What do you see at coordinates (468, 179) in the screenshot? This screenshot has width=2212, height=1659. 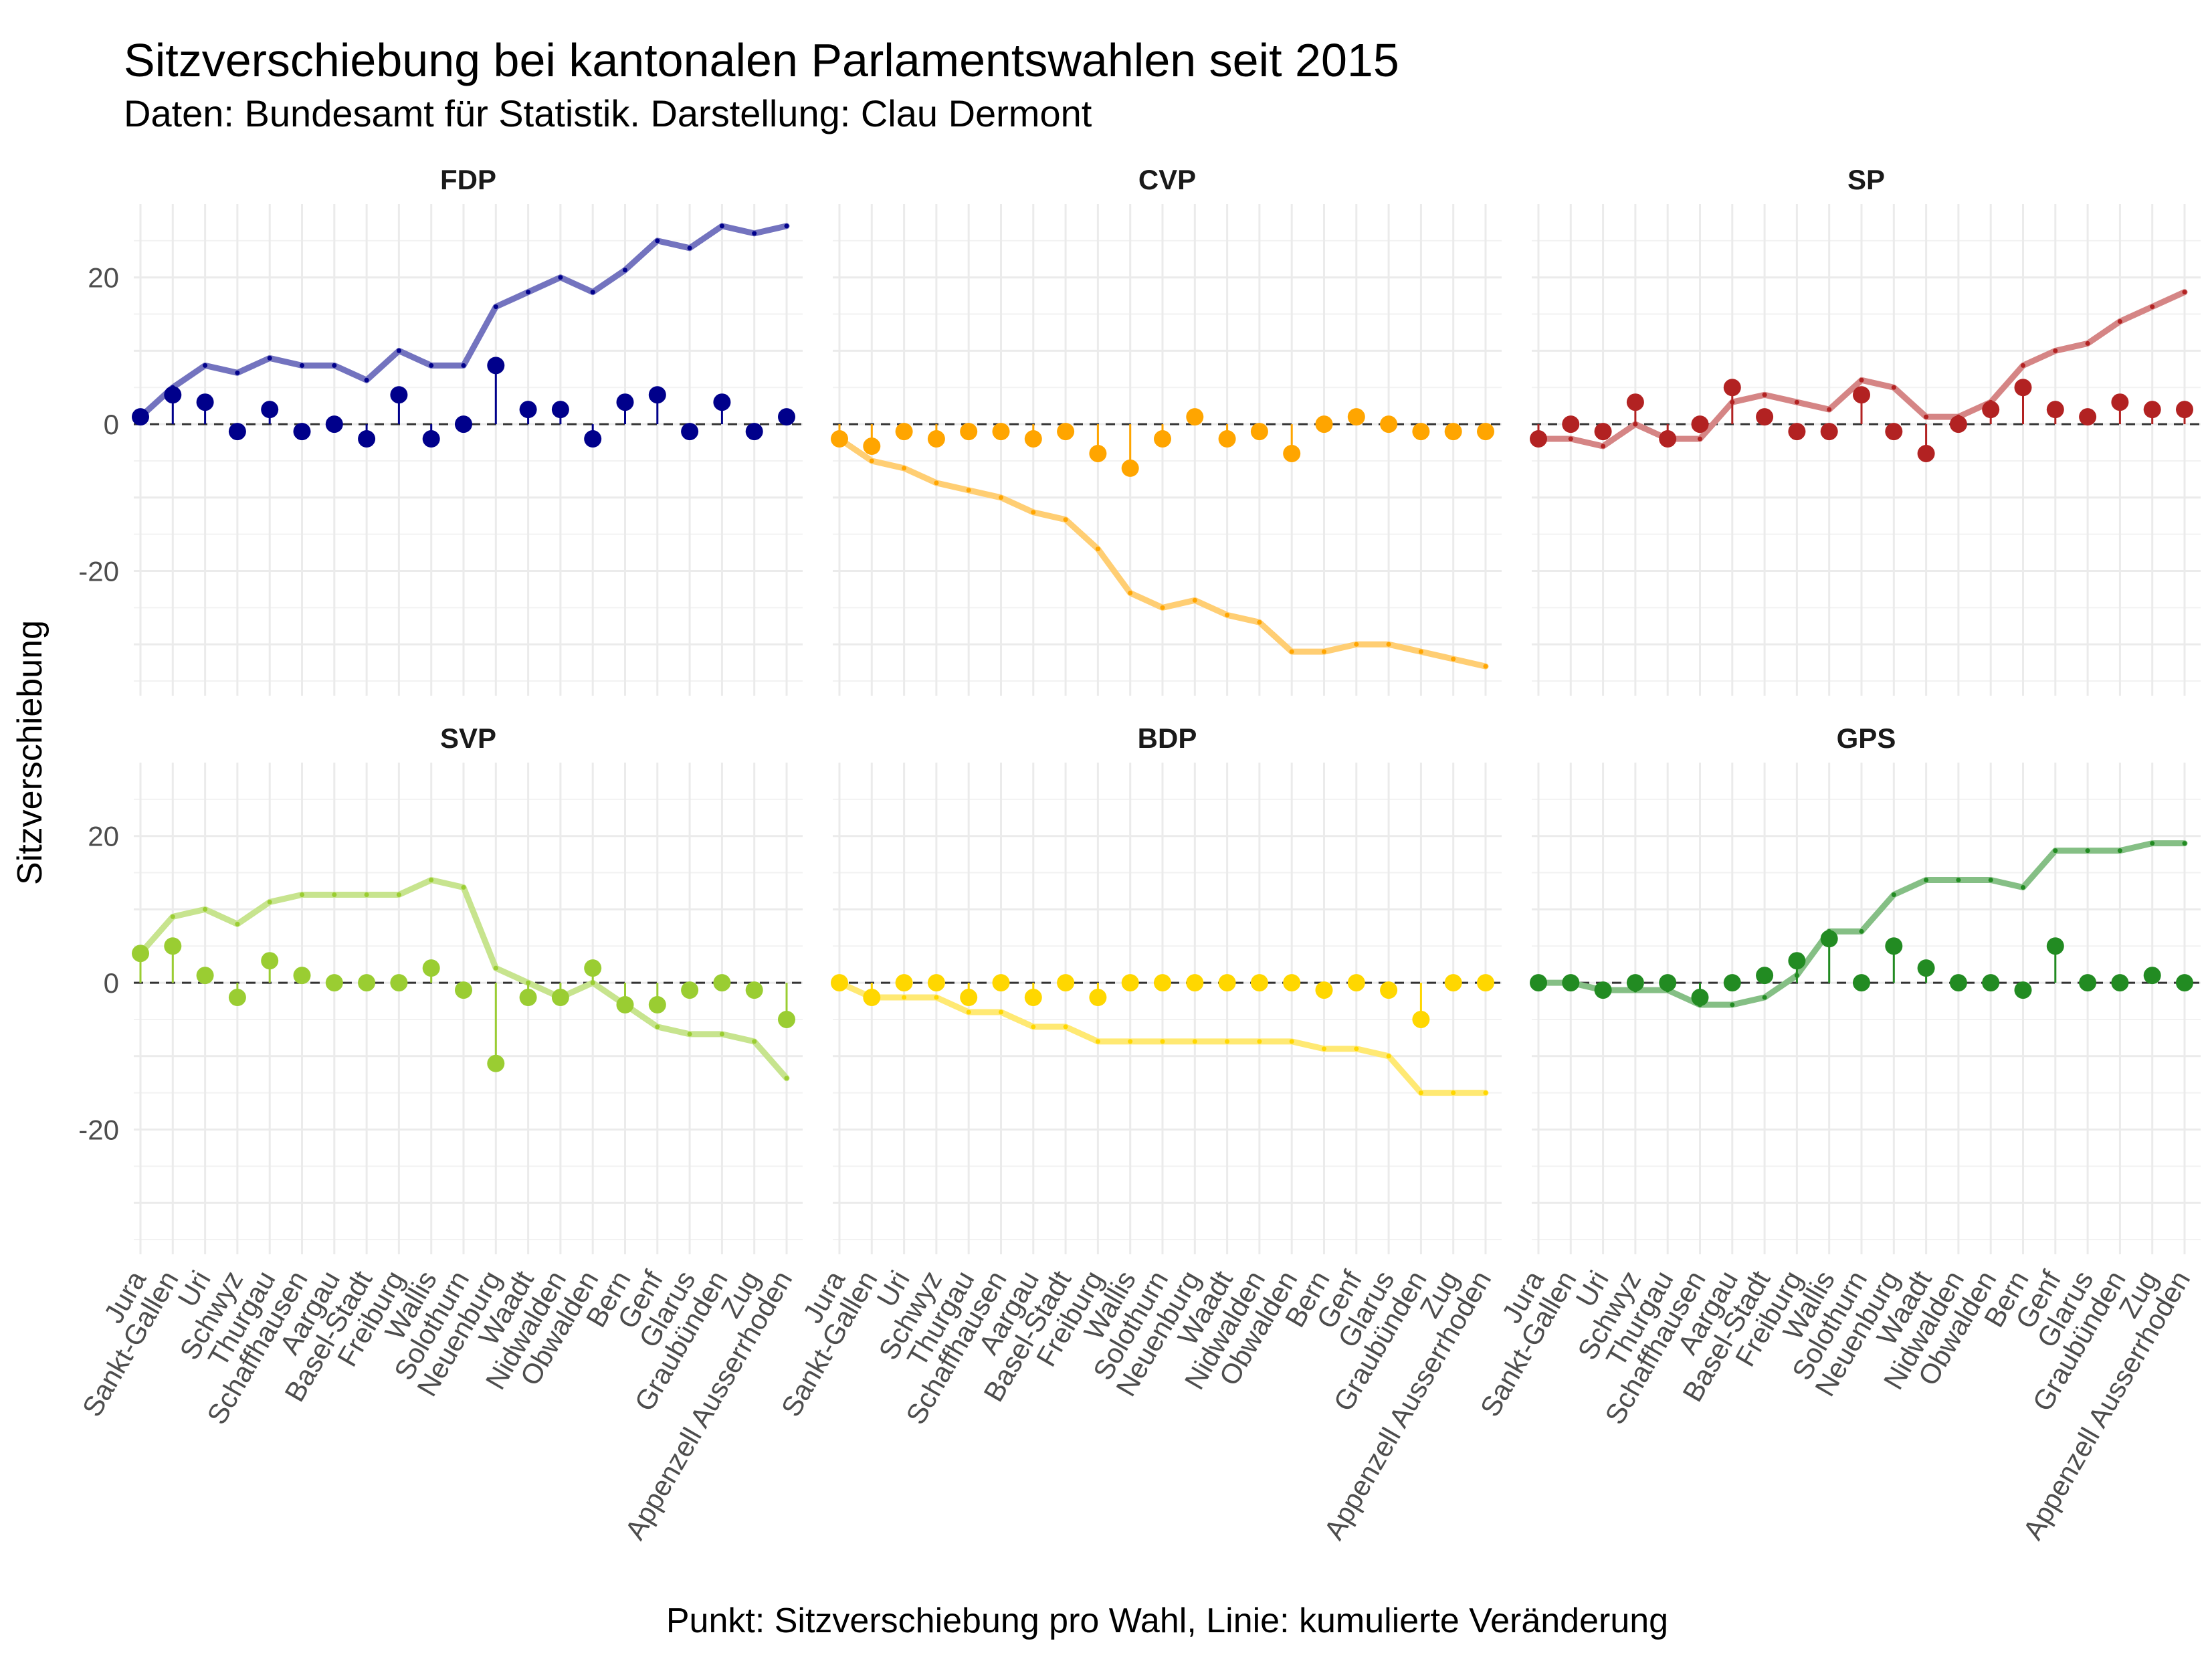 I see `facet-label: FDP` at bounding box center [468, 179].